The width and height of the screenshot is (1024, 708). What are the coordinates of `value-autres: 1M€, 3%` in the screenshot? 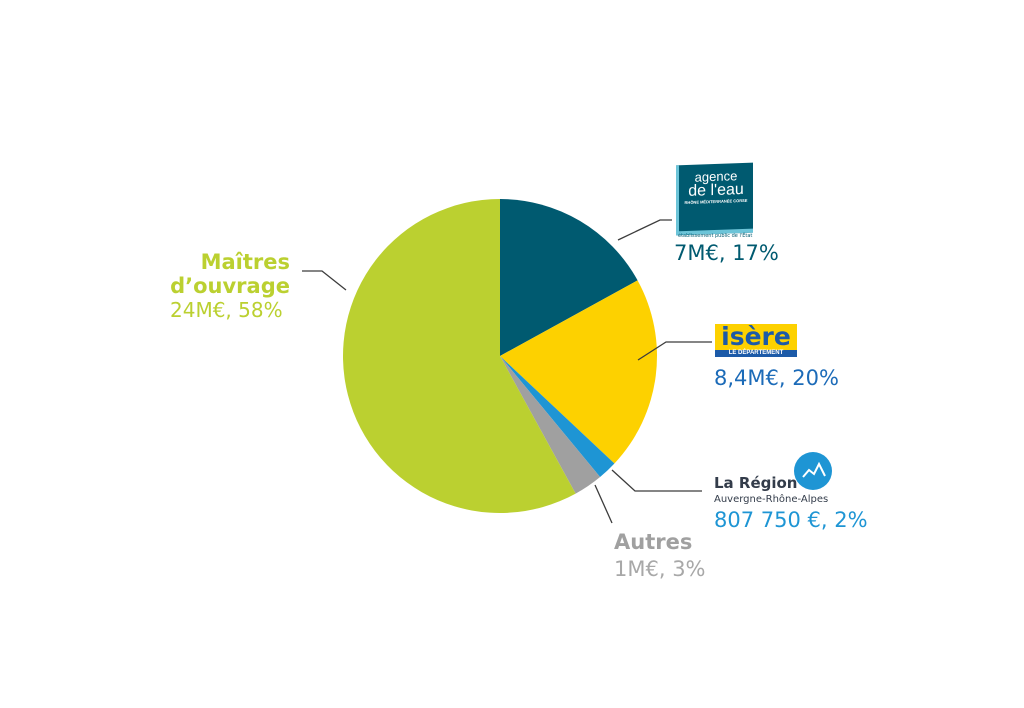 It's located at (660, 569).